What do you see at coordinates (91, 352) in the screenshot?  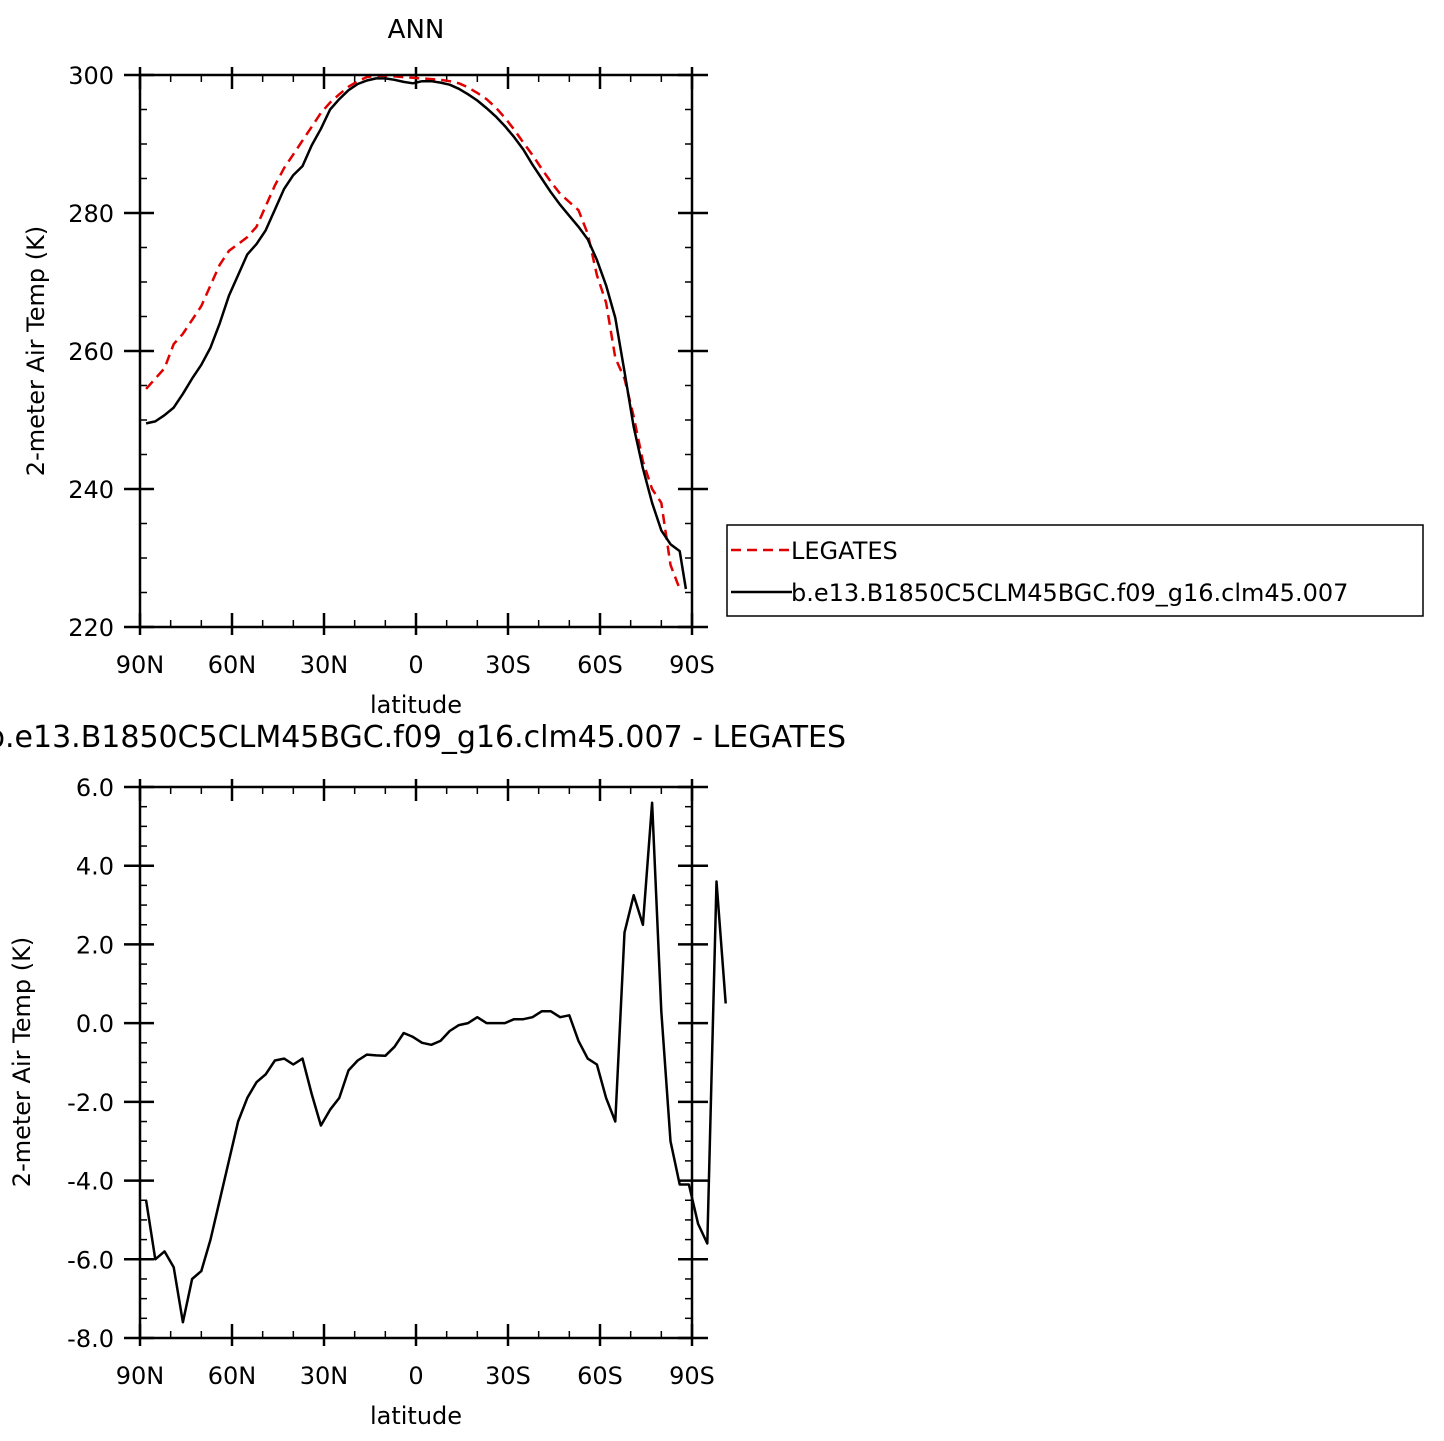 I see `y-tick-label: 260` at bounding box center [91, 352].